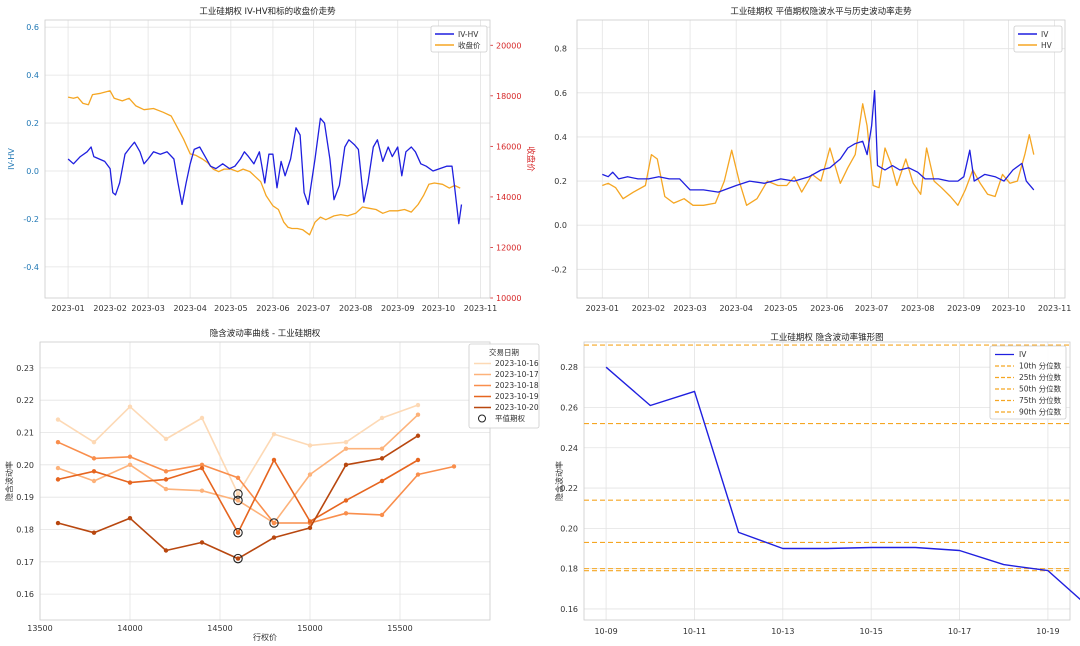  Describe the element at coordinates (517, 374) in the screenshot. I see `legend-label: 2023-10-17` at that location.